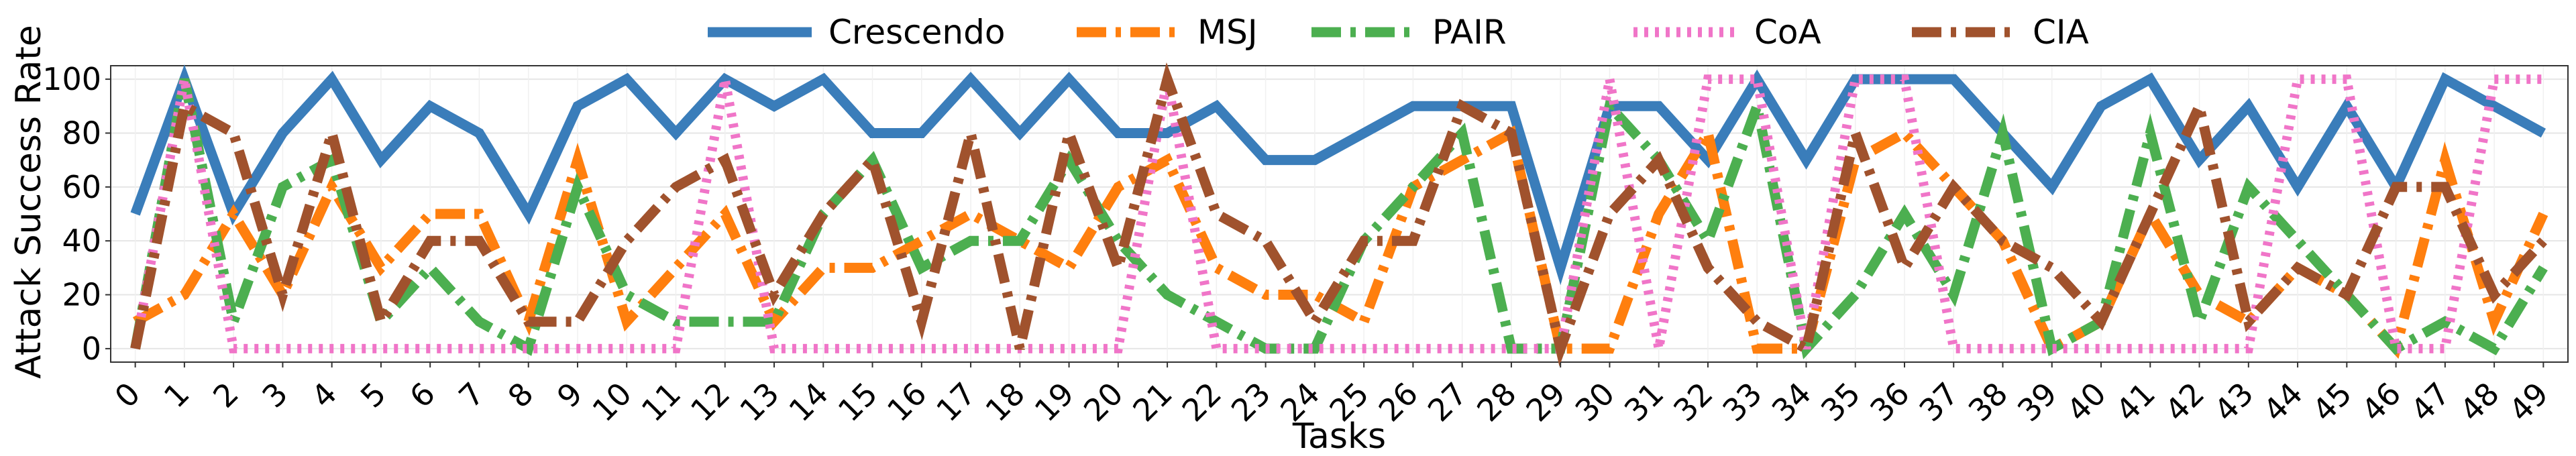  What do you see at coordinates (1227, 32) in the screenshot?
I see `legend-label-msj: MSJ` at bounding box center [1227, 32].